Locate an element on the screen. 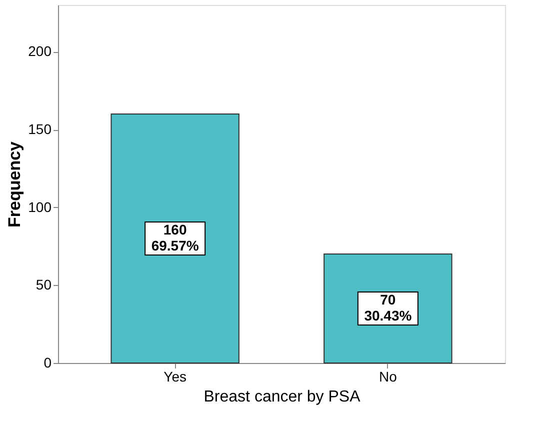 The height and width of the screenshot is (434, 544). x-axis-title: Breast cancer by PSA is located at coordinates (282, 397).